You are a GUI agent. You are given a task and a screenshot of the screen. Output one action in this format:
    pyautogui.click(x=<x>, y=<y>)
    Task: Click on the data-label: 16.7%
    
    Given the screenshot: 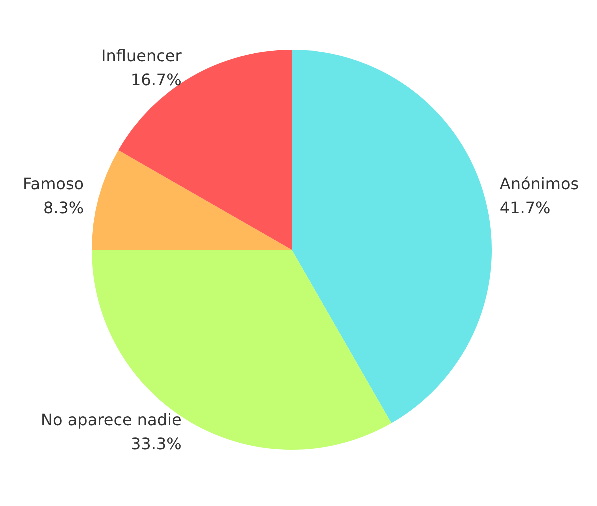 What is the action you would take?
    pyautogui.click(x=156, y=80)
    